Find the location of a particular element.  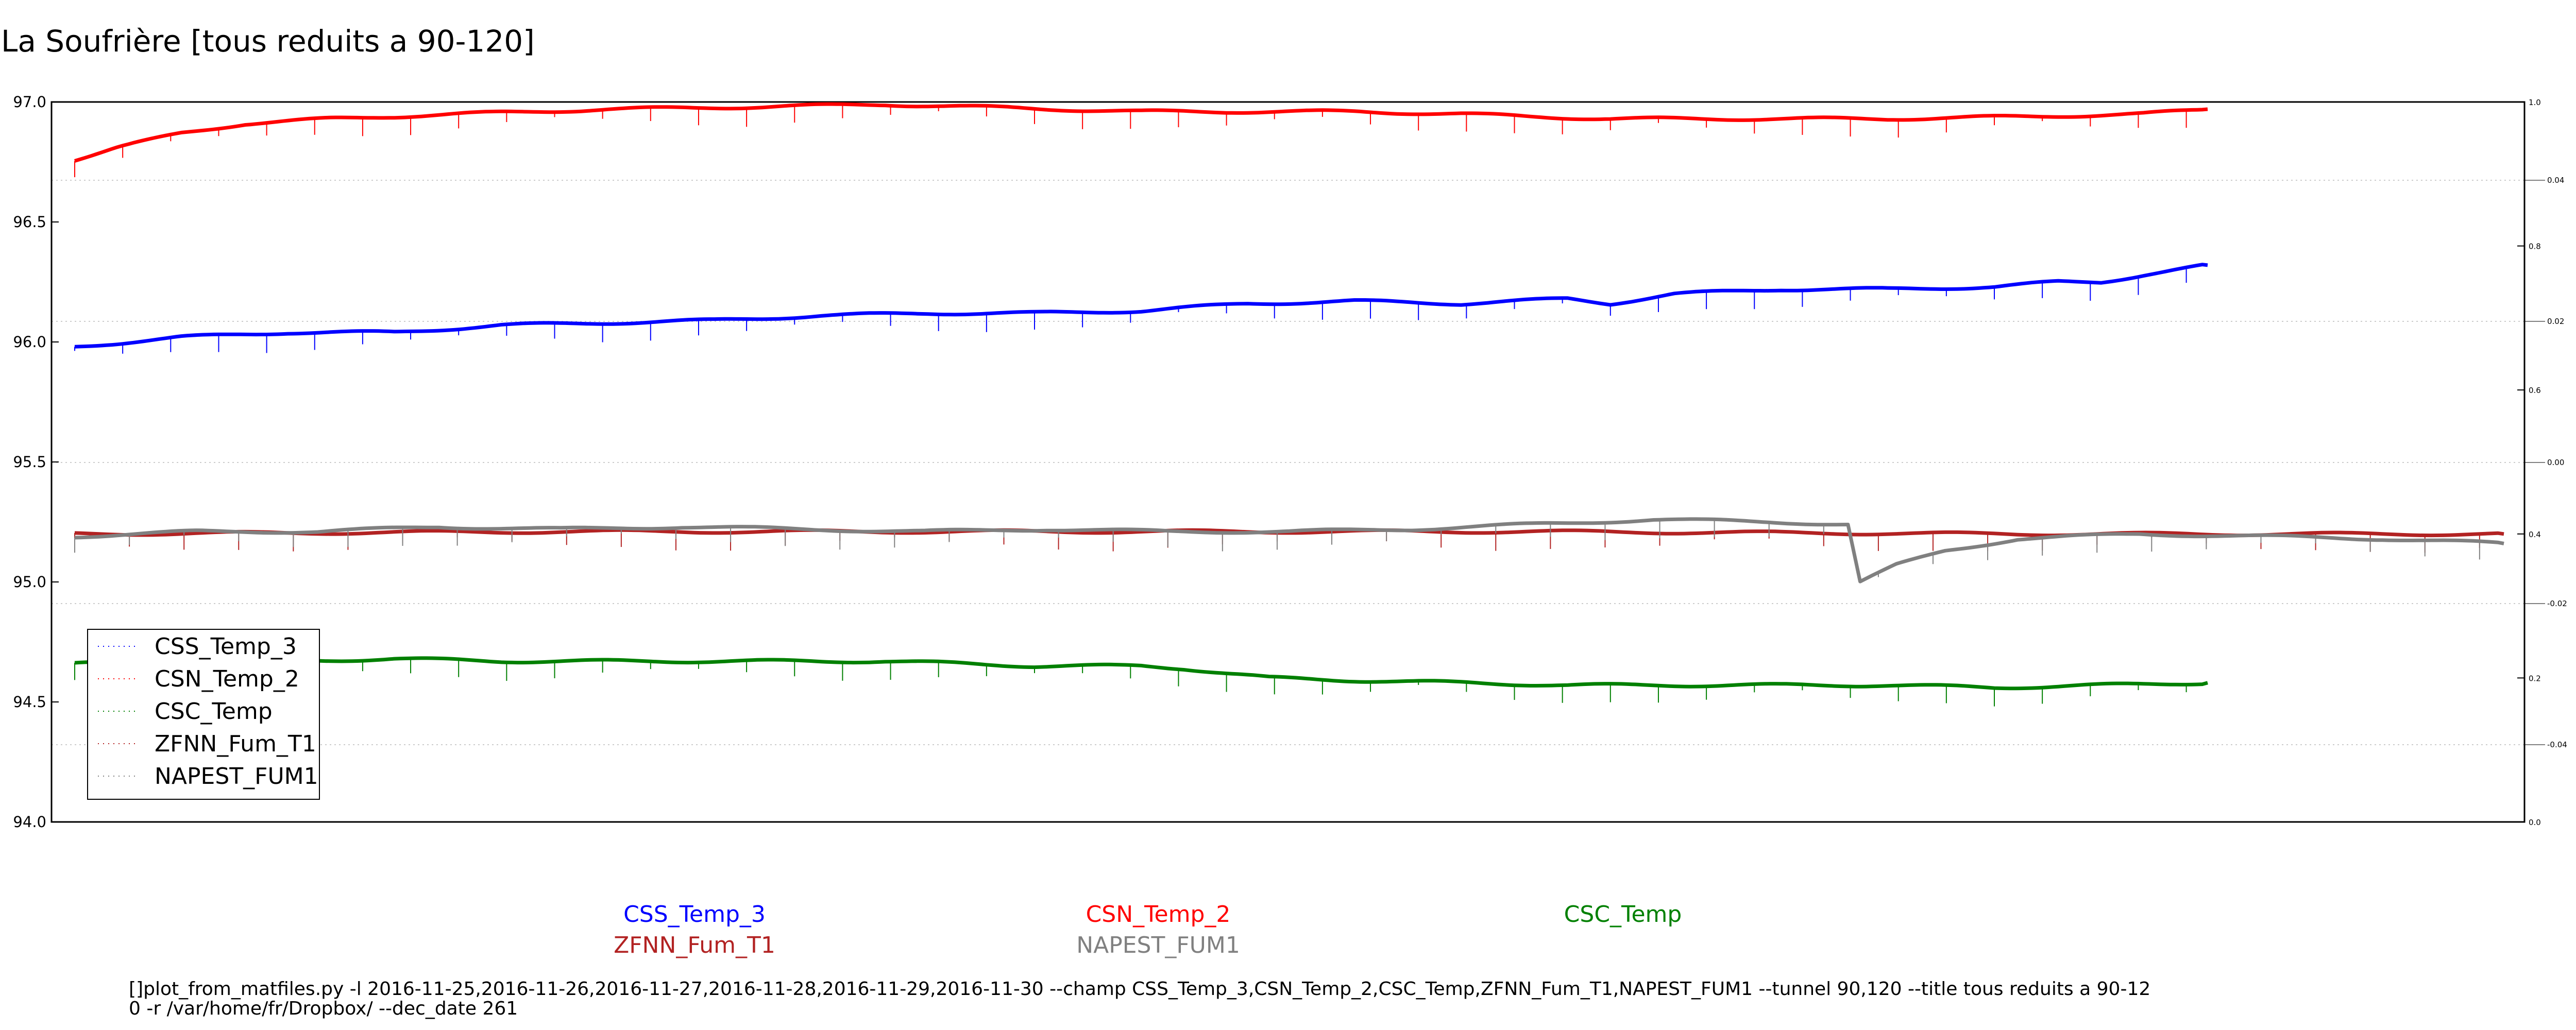

legend-label: CSS_Temp_3 is located at coordinates (226, 647).